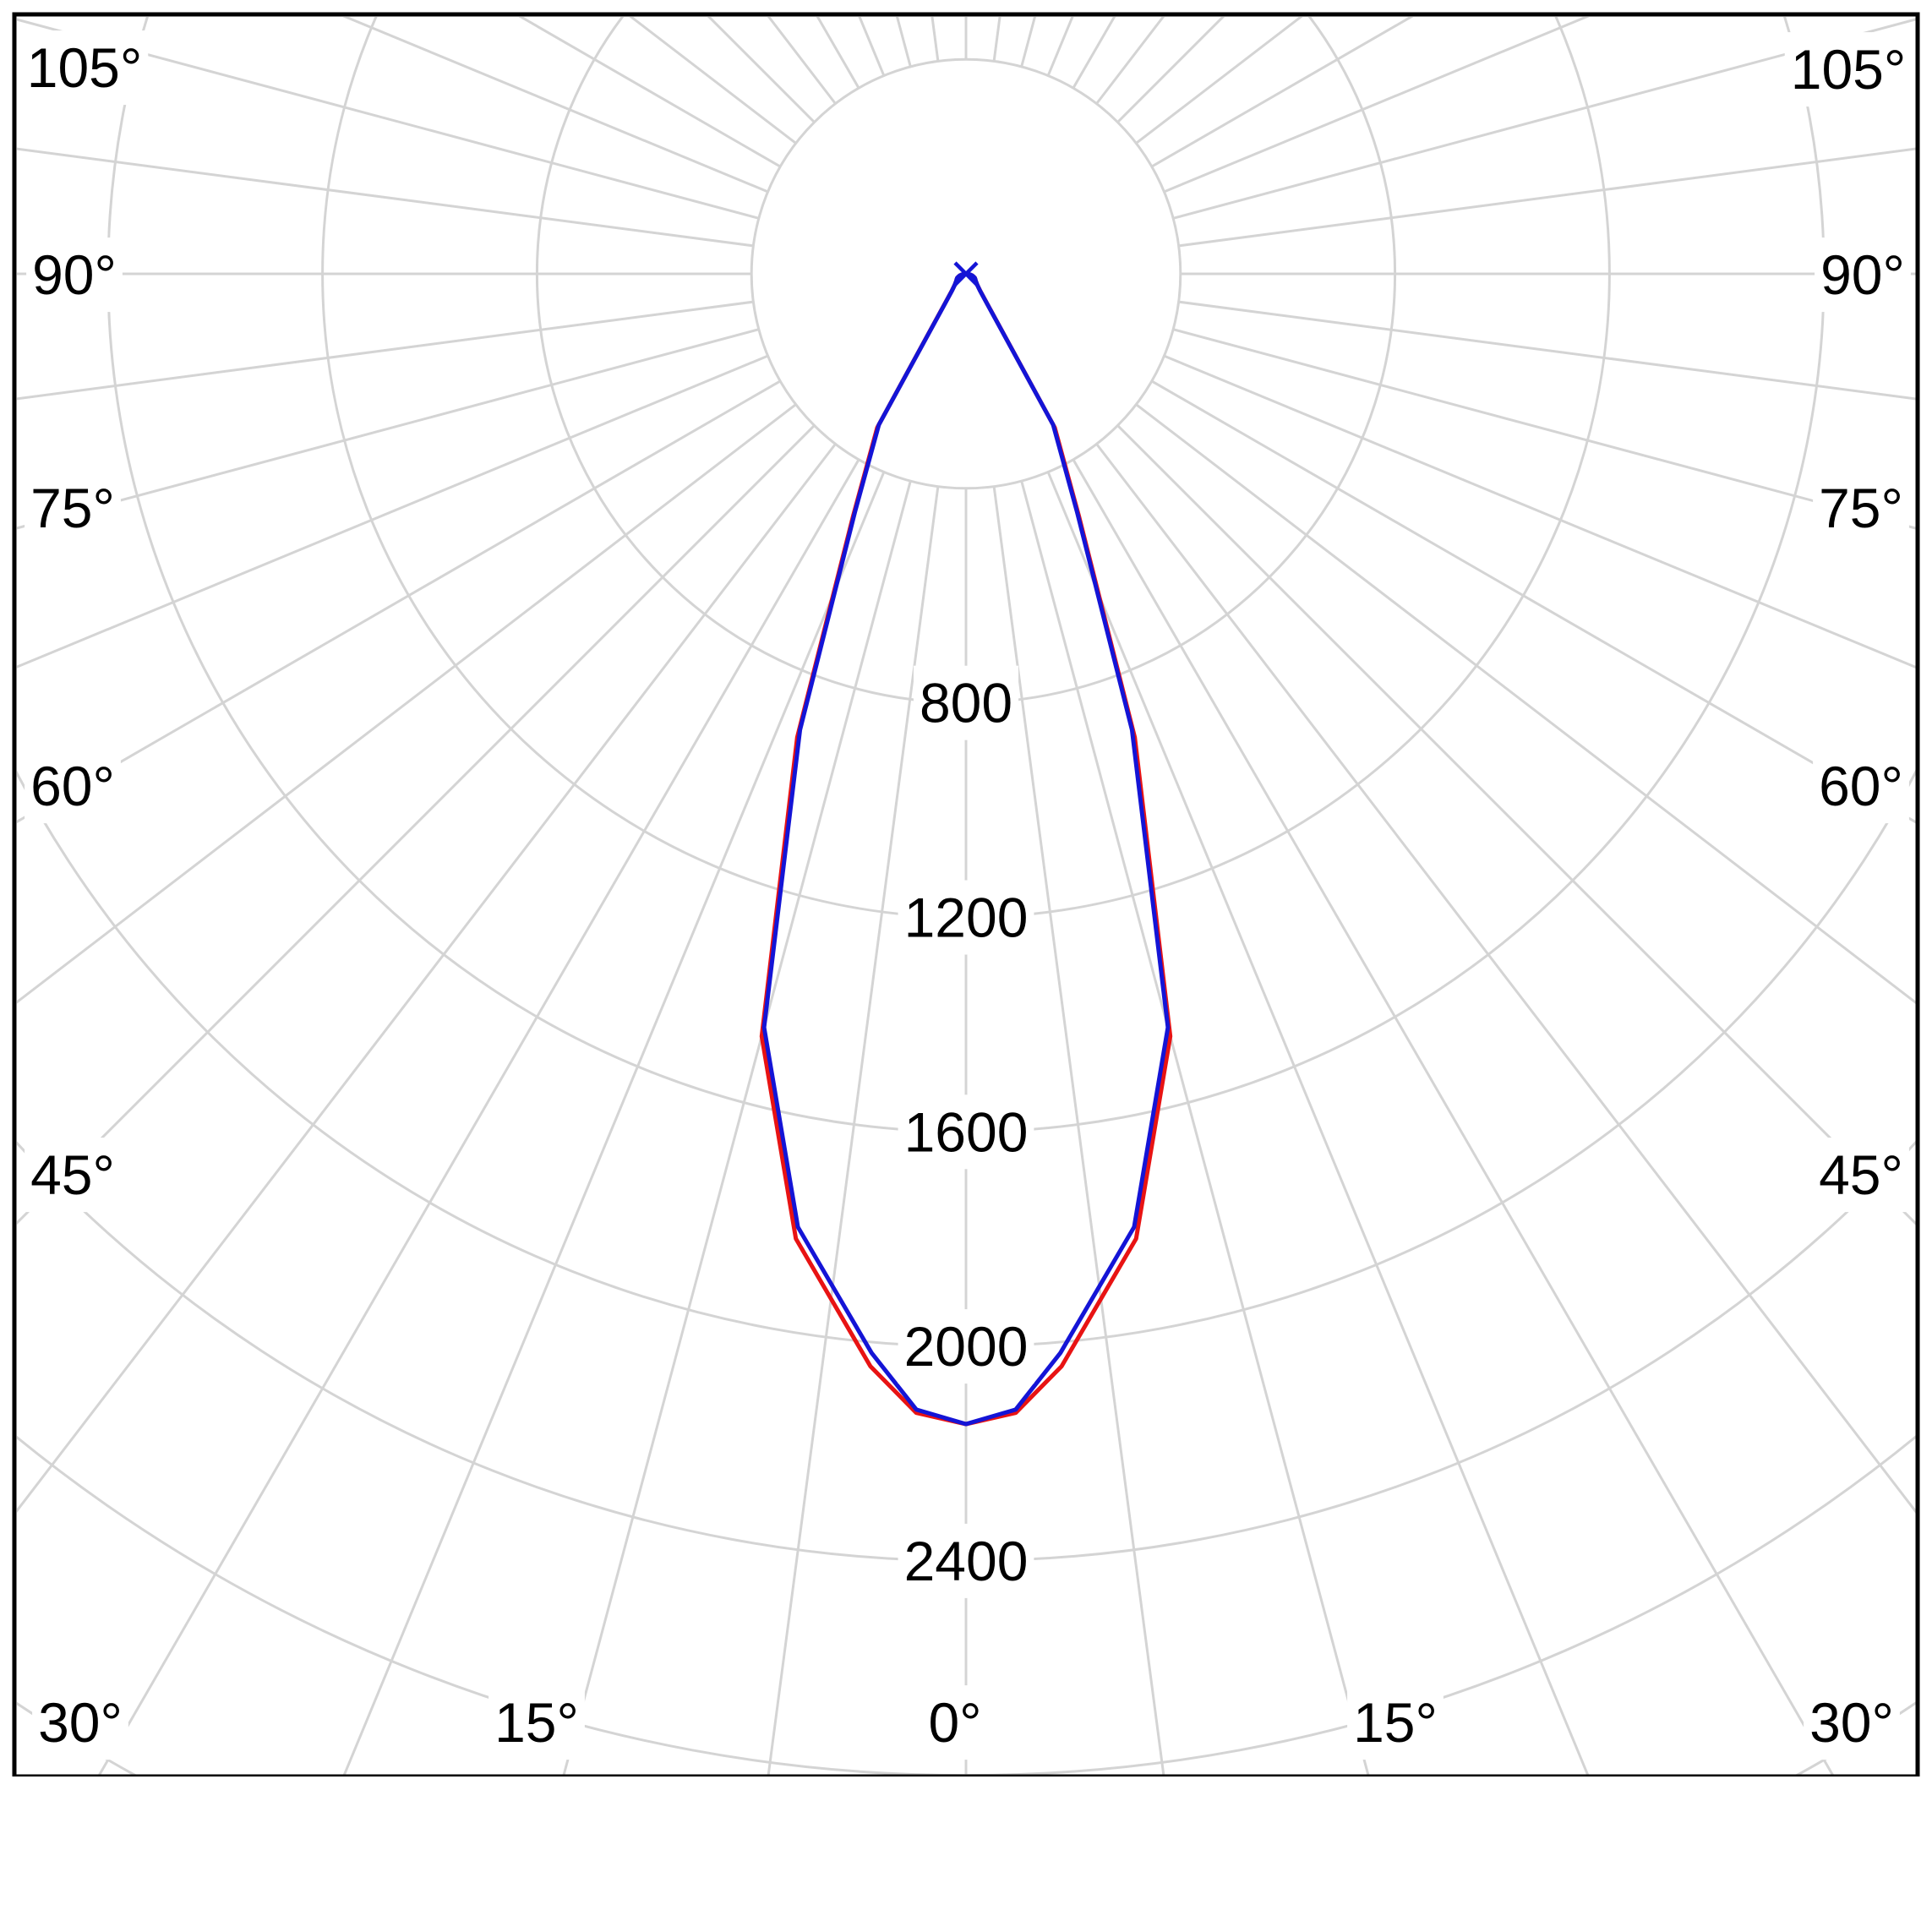 The height and width of the screenshot is (1932, 1932). I want to click on angle-label-0: 0°, so click(954, 1722).